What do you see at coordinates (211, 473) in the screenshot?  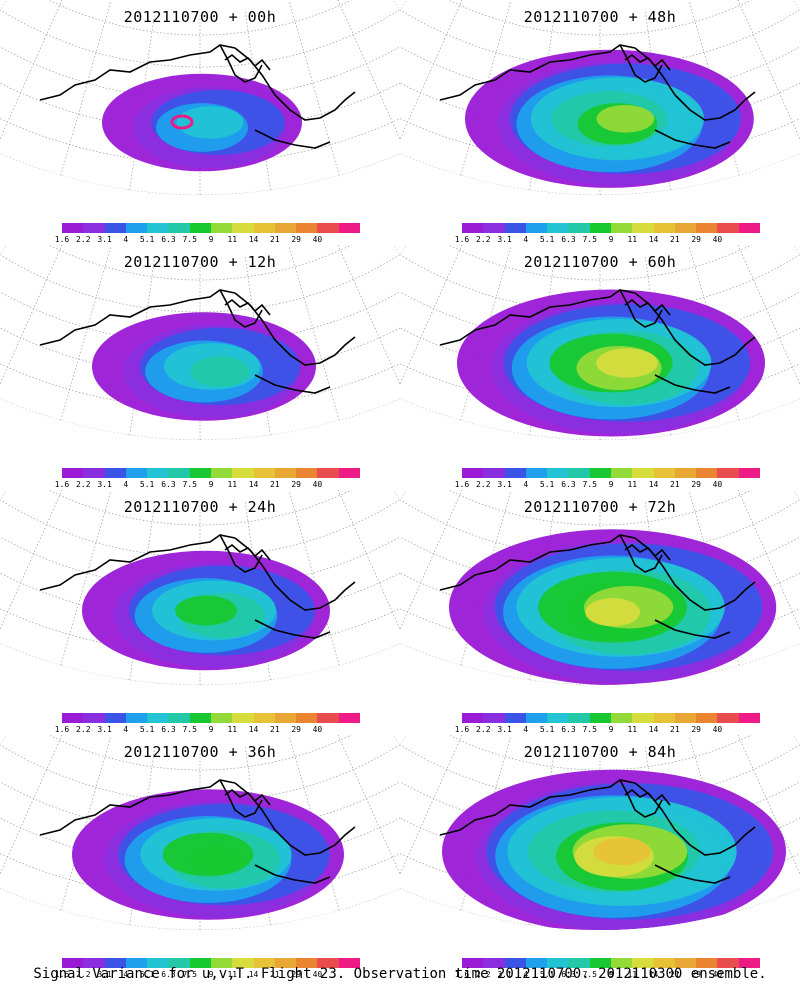 I see `colorbar` at bounding box center [211, 473].